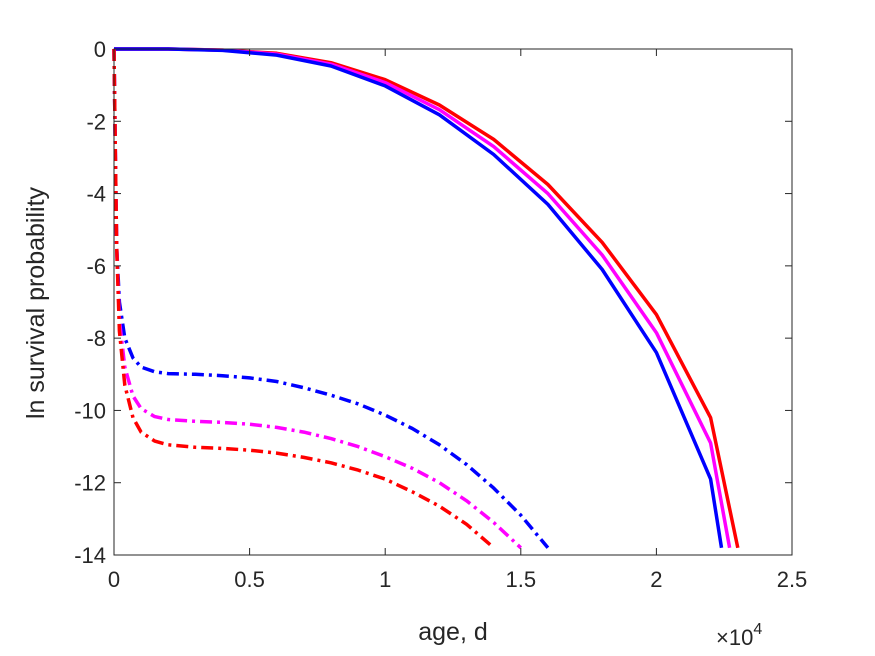 The height and width of the screenshot is (656, 875). Describe the element at coordinates (90, 483) in the screenshot. I see `y-tick-label: -12` at that location.